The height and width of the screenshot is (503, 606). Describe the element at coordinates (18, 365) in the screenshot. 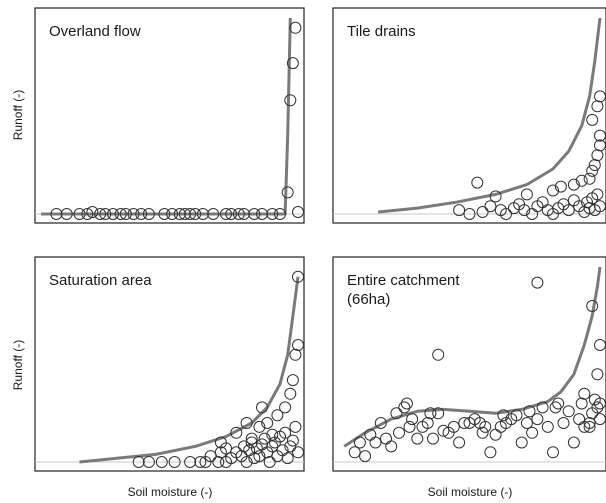

I see `left-ylabel-bottom: Runoff (-)` at that location.